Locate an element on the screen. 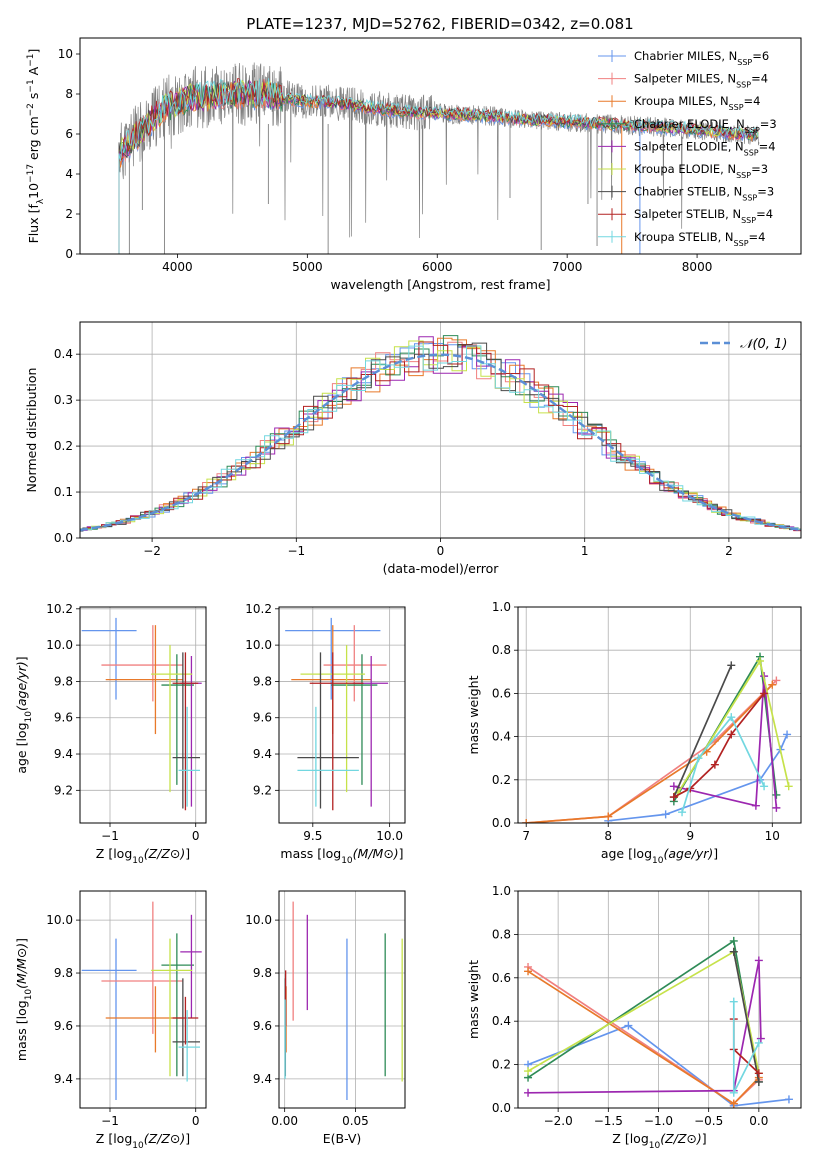 The height and width of the screenshot is (1170, 819). x-tick-label: 0.0 is located at coordinates (758, 1121).